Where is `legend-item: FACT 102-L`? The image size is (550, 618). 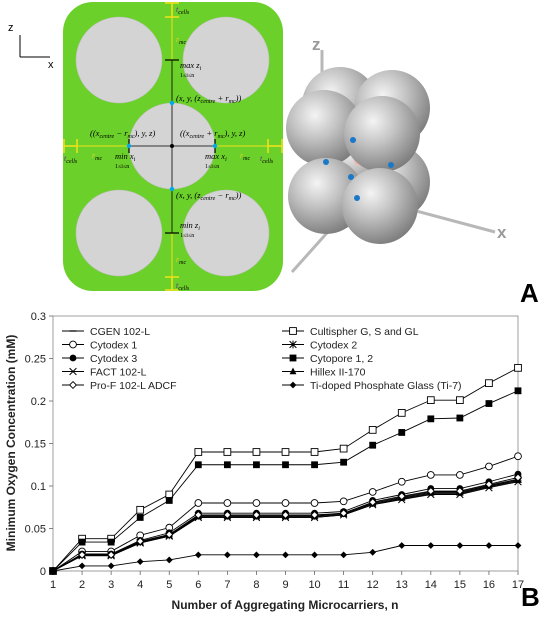
legend-item: FACT 102-L is located at coordinates (104, 373).